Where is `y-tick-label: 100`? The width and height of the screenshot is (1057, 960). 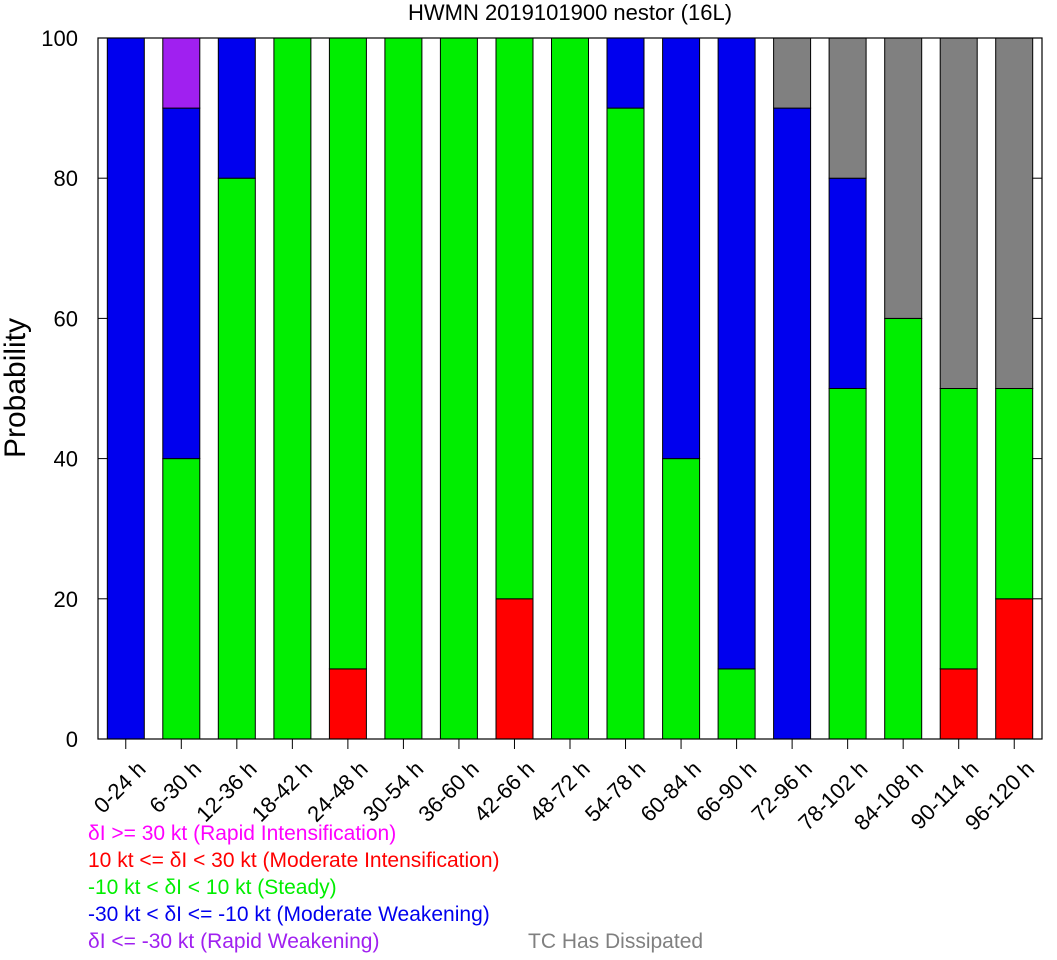 y-tick-label: 100 is located at coordinates (59, 38).